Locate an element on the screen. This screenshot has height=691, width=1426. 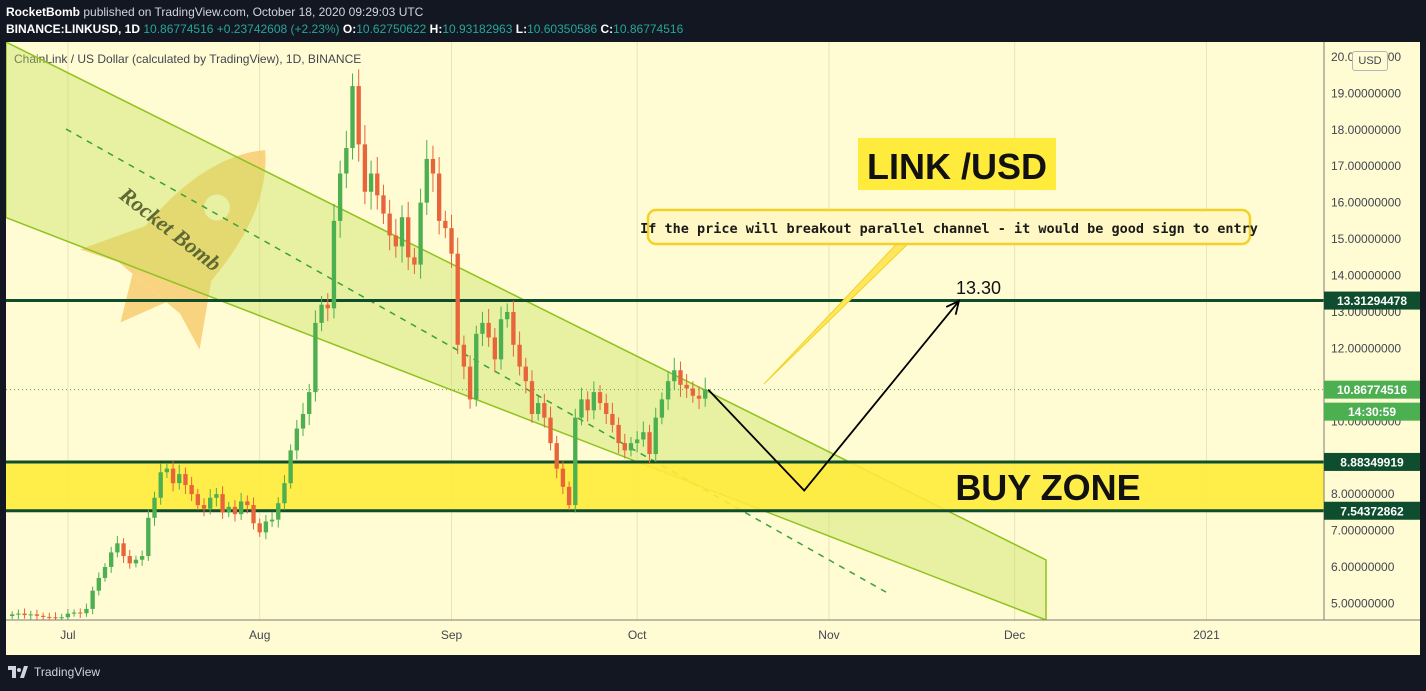
time-axis: Jul Aug Sep Oct Nov Dec 2021 is located at coordinates (640, 635).